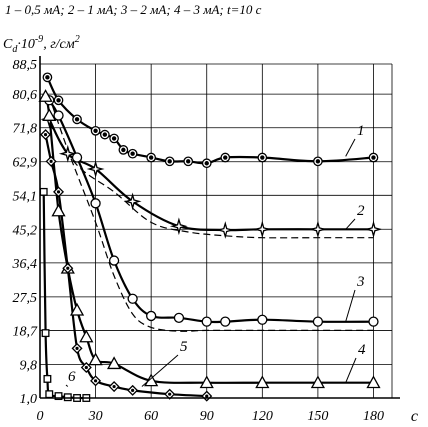 Image resolution: width=428 pixels, height=427 pixels. I want to click on y-tick-label: 9,8, so click(29, 365).